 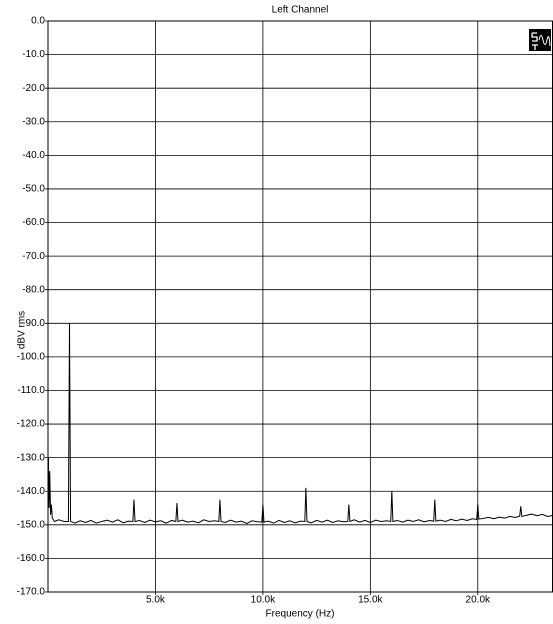 What do you see at coordinates (31, 558) in the screenshot?
I see `y-tick-label: -160.0` at bounding box center [31, 558].